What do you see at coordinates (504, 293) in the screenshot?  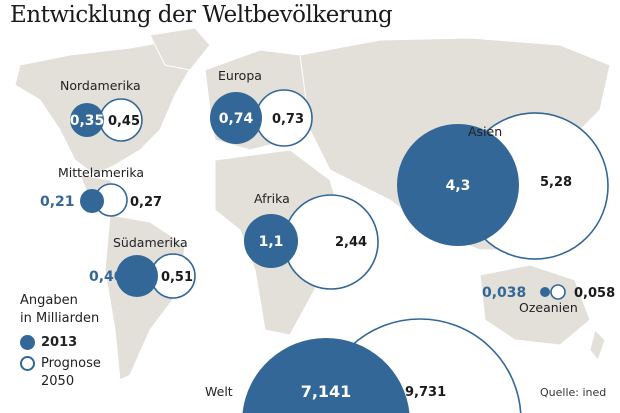 I see `value-2013-ozeanien: 0,038` at bounding box center [504, 293].